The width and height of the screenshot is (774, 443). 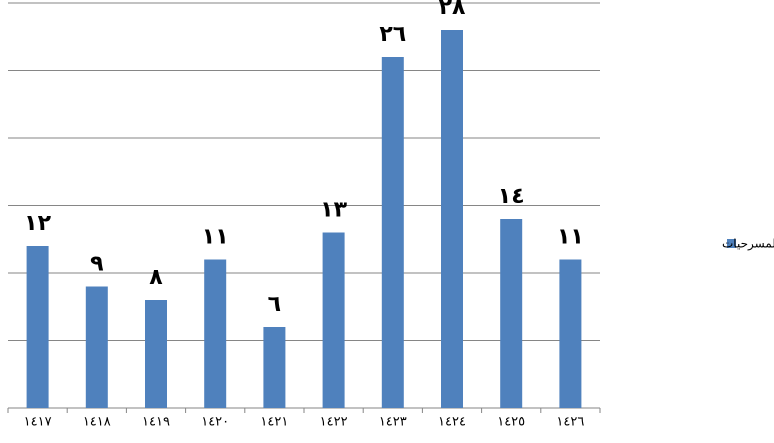 I want to click on value-label: ٢٨, so click(x=452, y=10).